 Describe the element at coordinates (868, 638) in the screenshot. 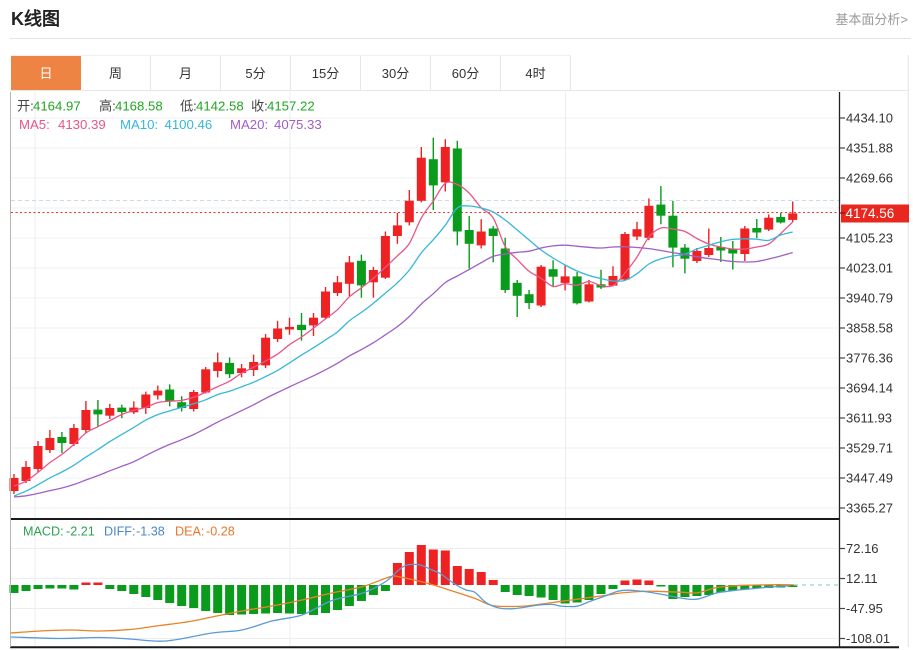

I see `svg-text: -108.01` at that location.